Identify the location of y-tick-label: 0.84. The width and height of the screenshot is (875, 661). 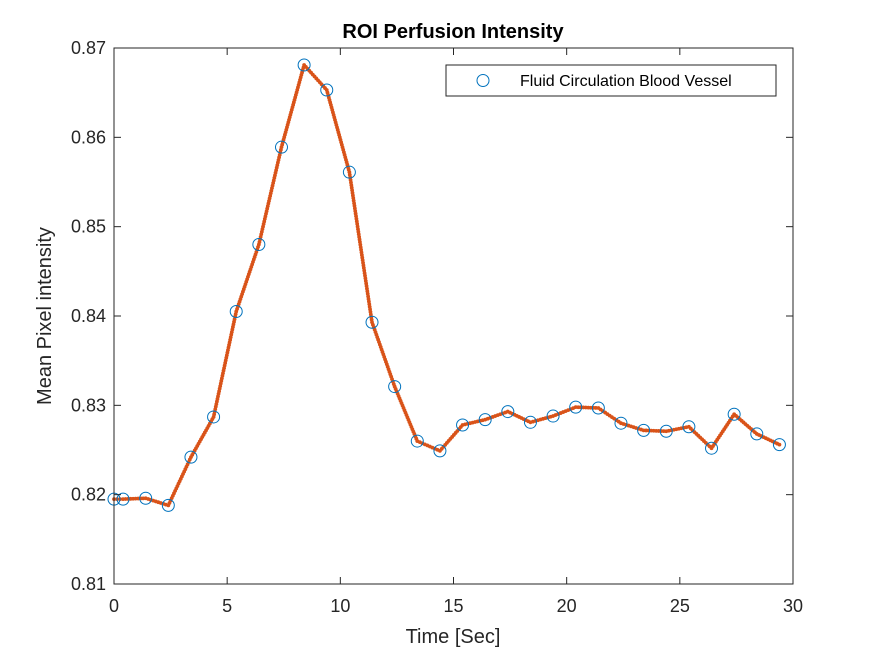
(88, 316).